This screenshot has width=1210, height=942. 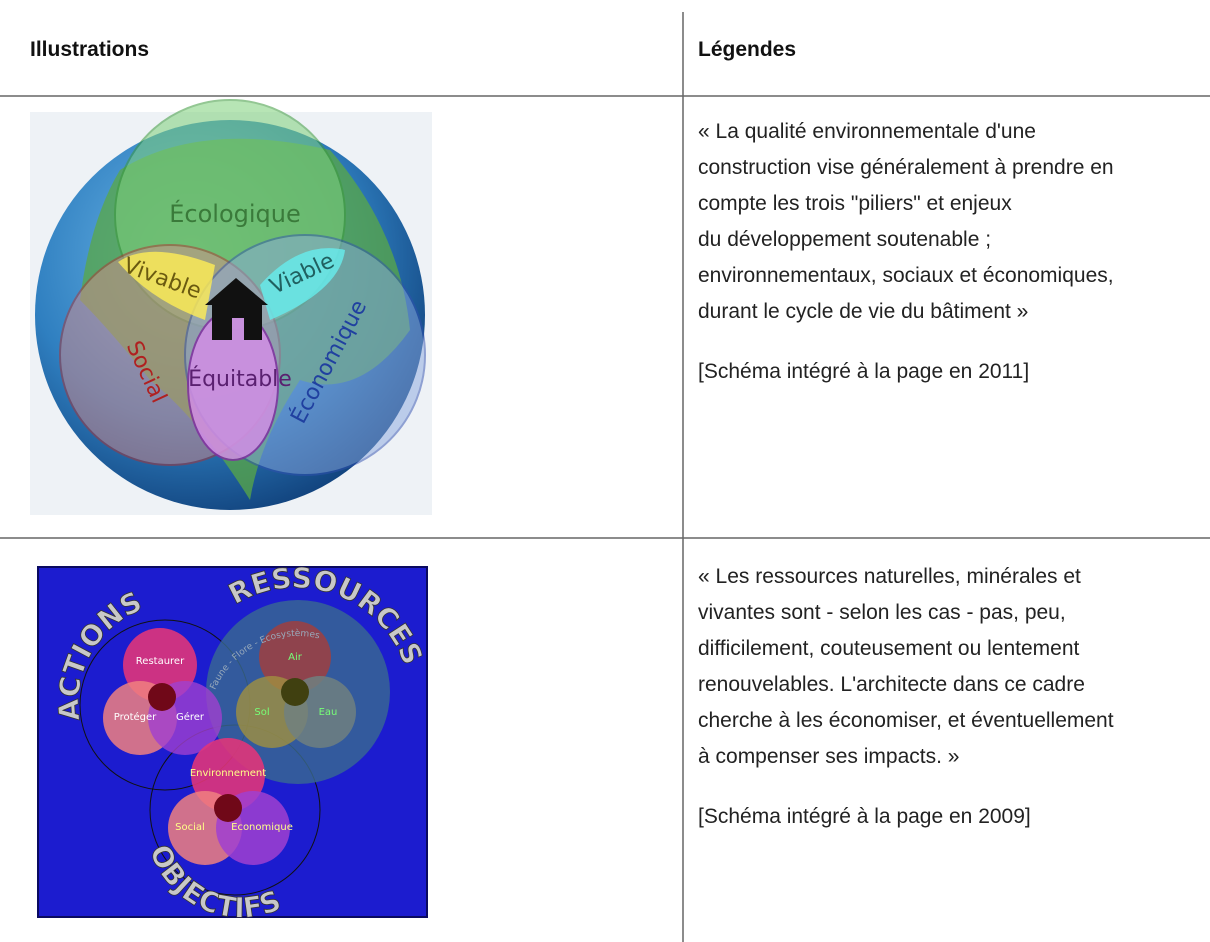 What do you see at coordinates (135, 717) in the screenshot?
I see `illustration-label: Protéger` at bounding box center [135, 717].